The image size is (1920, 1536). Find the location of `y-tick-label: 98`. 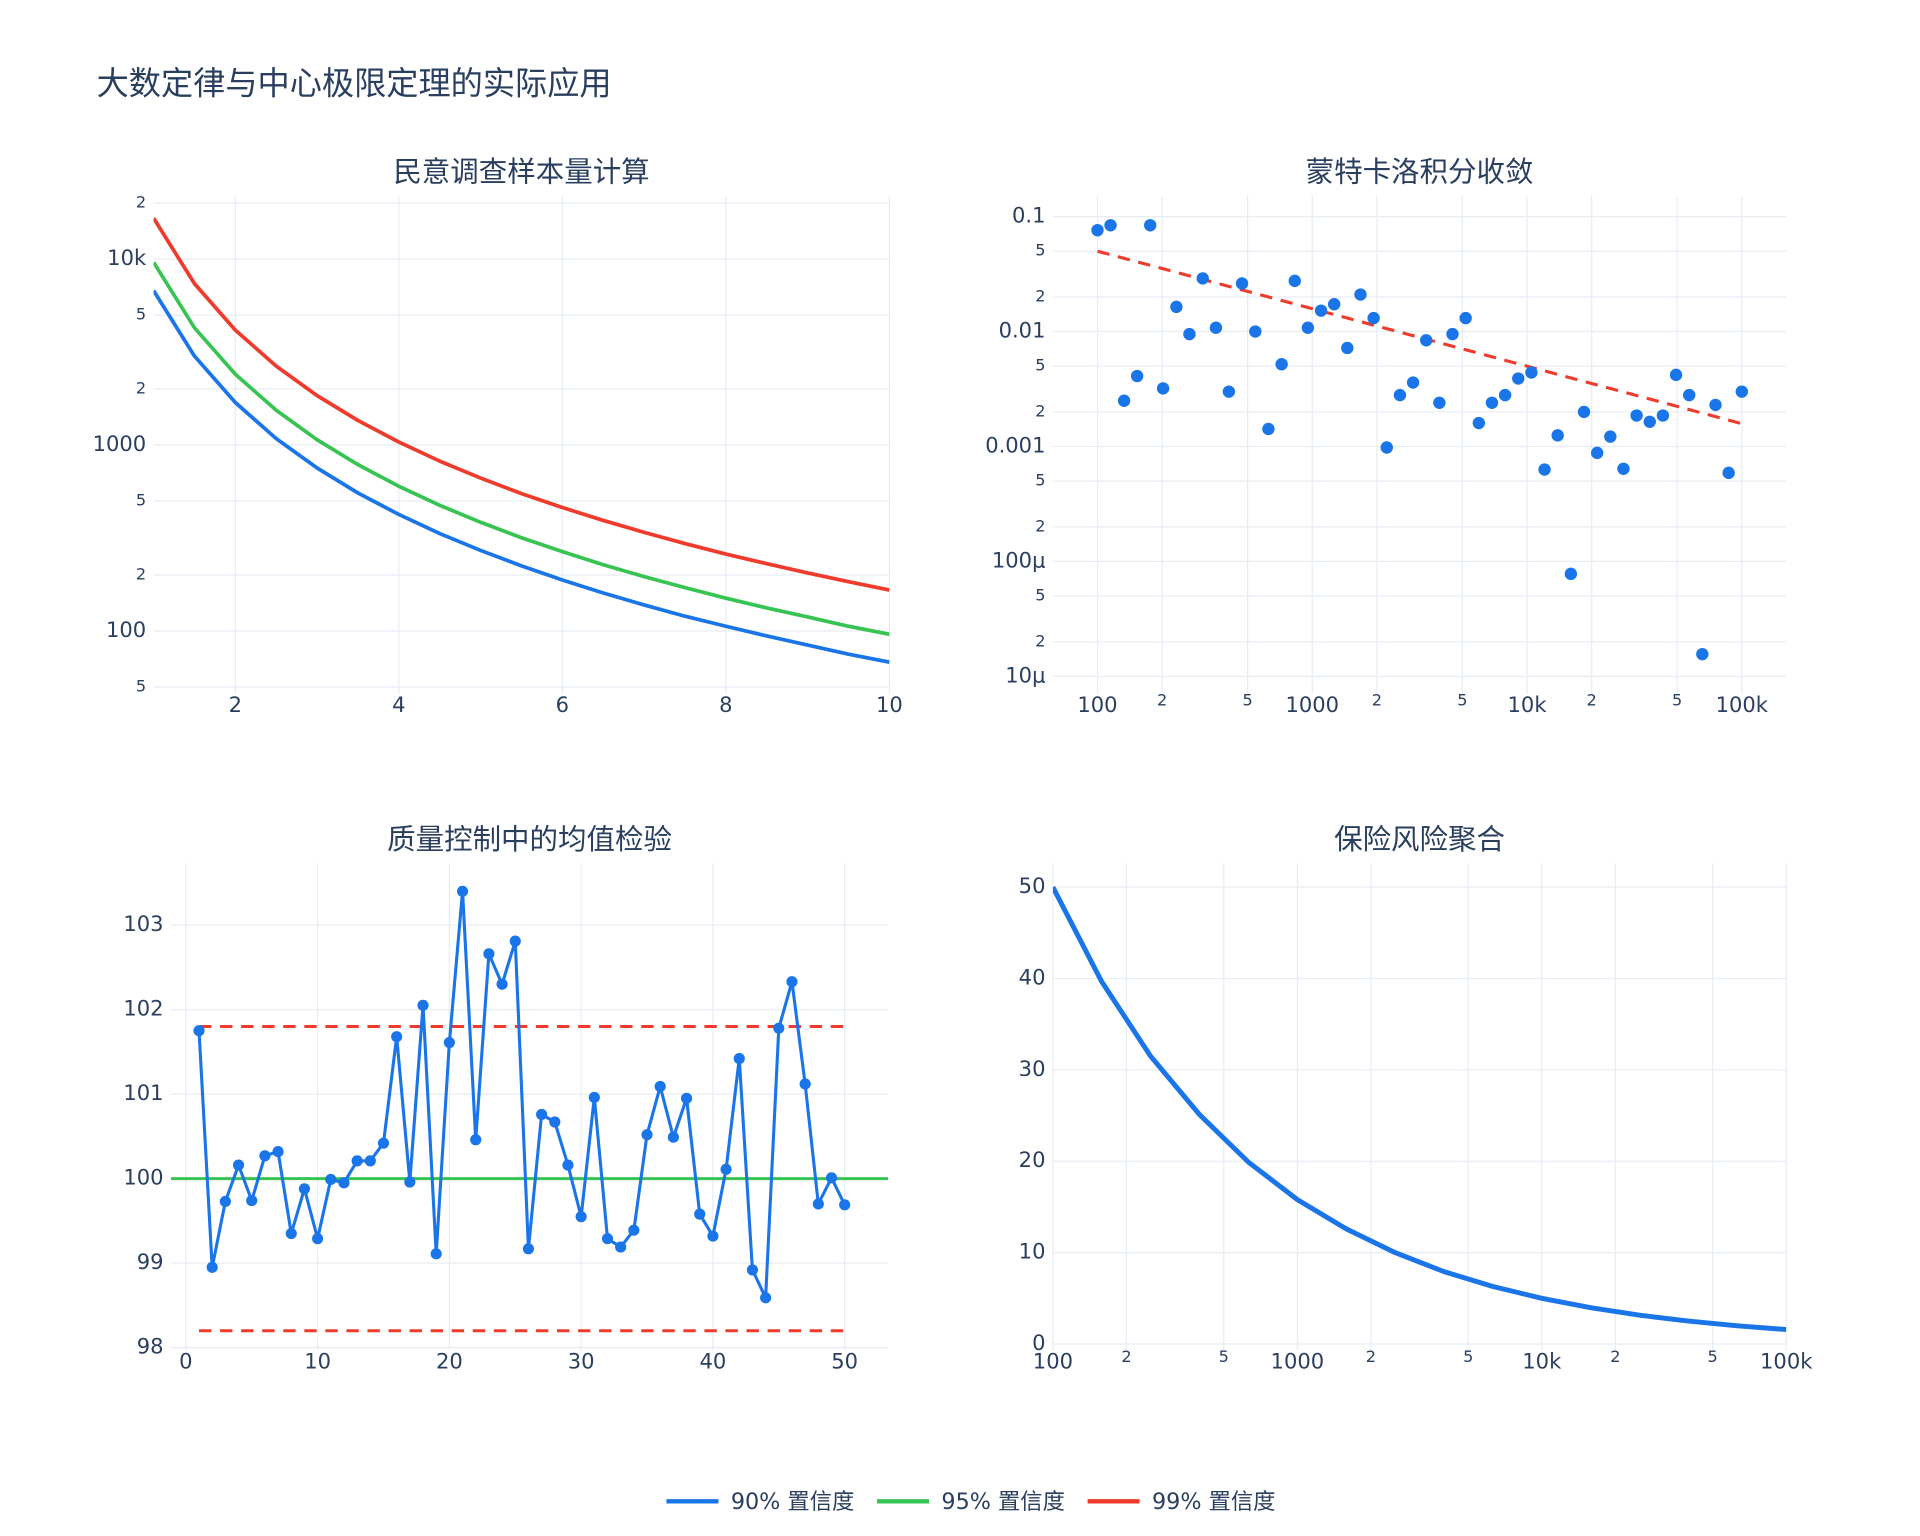

y-tick-label: 98 is located at coordinates (150, 1346).